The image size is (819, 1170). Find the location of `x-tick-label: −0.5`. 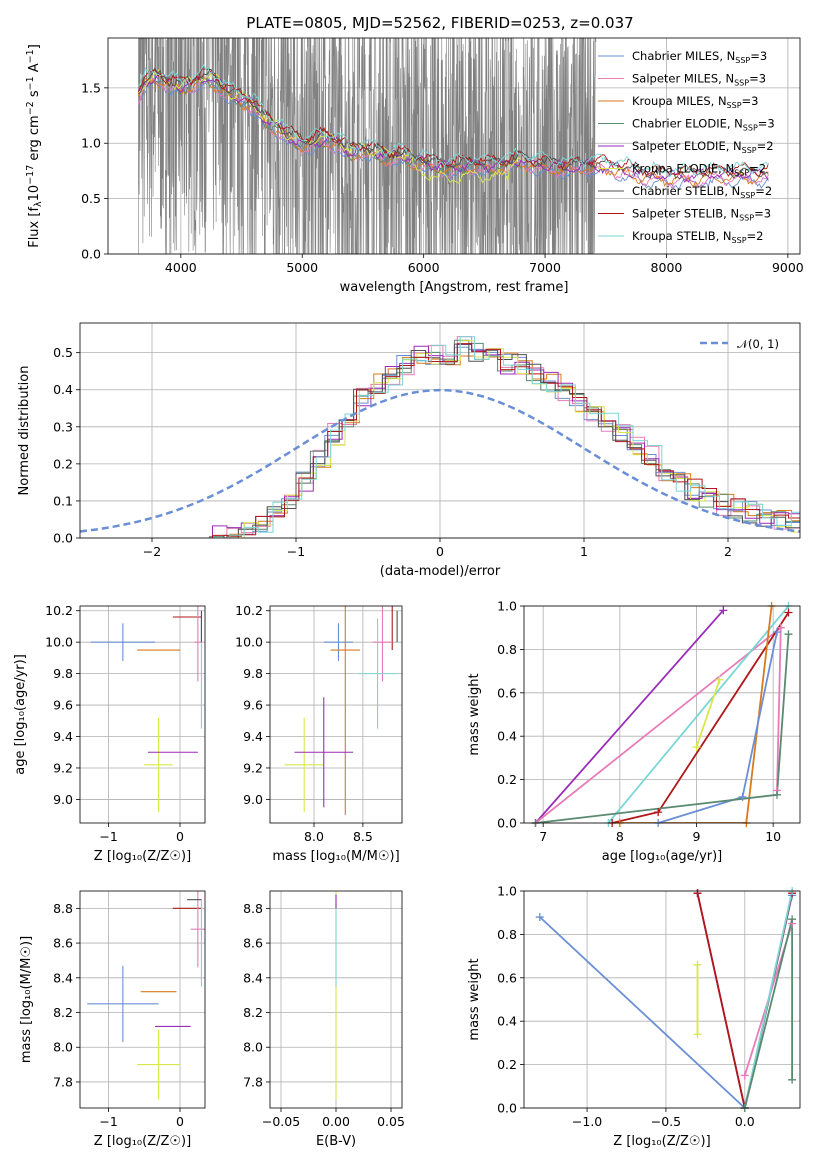

x-tick-label: −0.5 is located at coordinates (666, 1121).